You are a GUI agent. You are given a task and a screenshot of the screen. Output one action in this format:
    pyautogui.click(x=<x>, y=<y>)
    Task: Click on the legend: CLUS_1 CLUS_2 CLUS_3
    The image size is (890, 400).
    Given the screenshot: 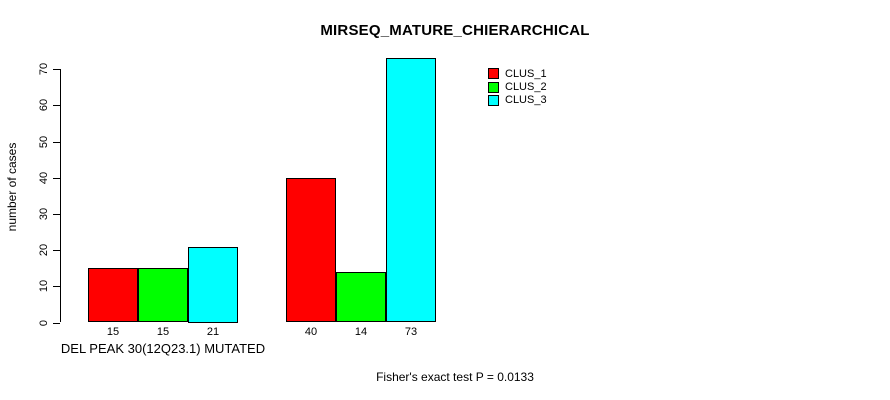 What is the action you would take?
    pyautogui.click(x=517, y=87)
    